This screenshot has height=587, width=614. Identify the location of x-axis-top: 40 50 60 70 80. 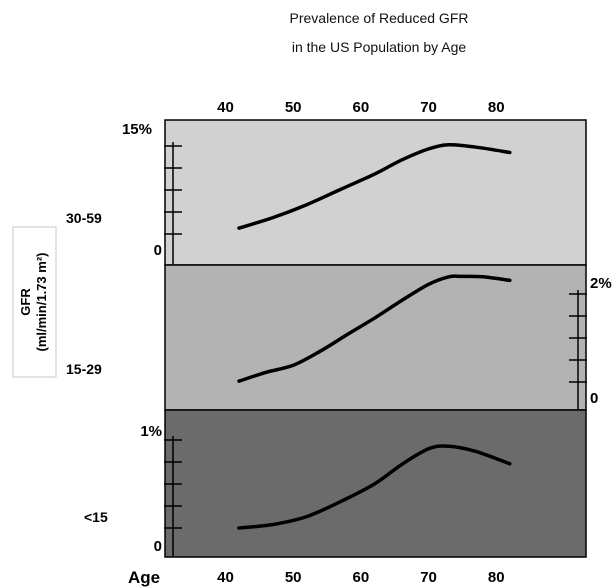
(360, 107).